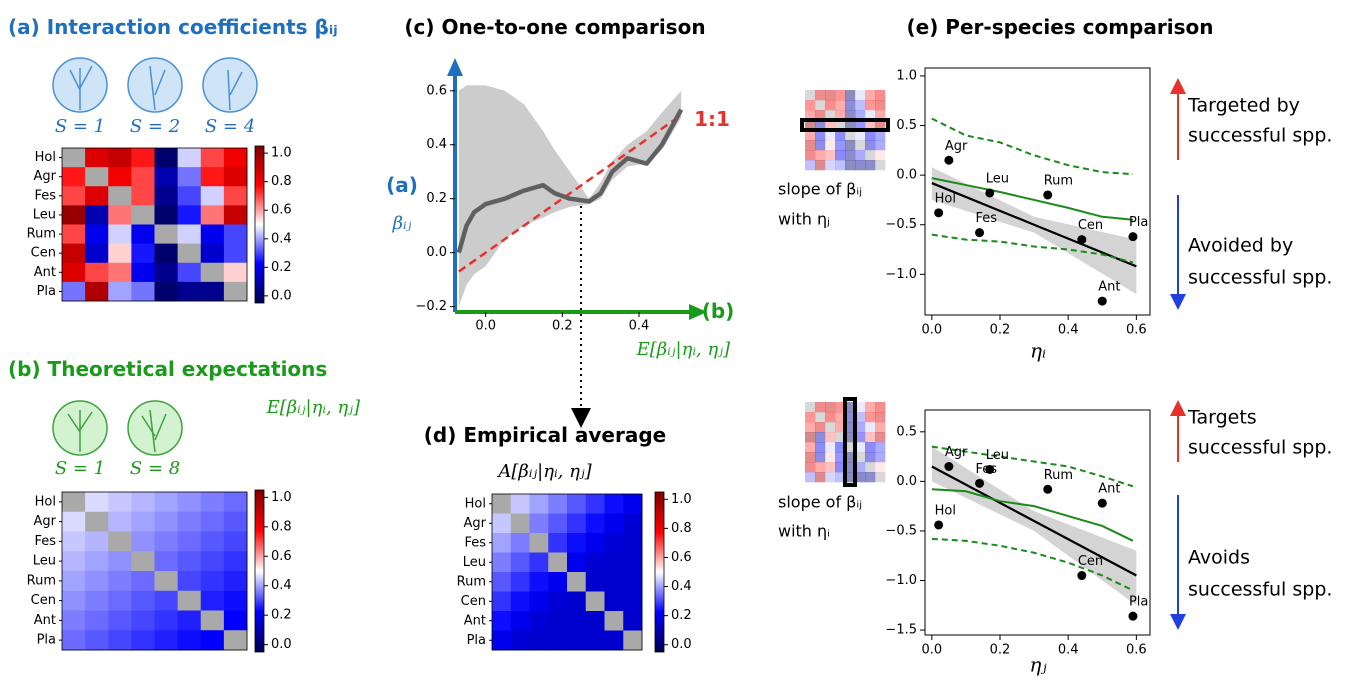 This screenshot has height=683, width=1356. I want to click on heatmap-frame, so click(567, 572).